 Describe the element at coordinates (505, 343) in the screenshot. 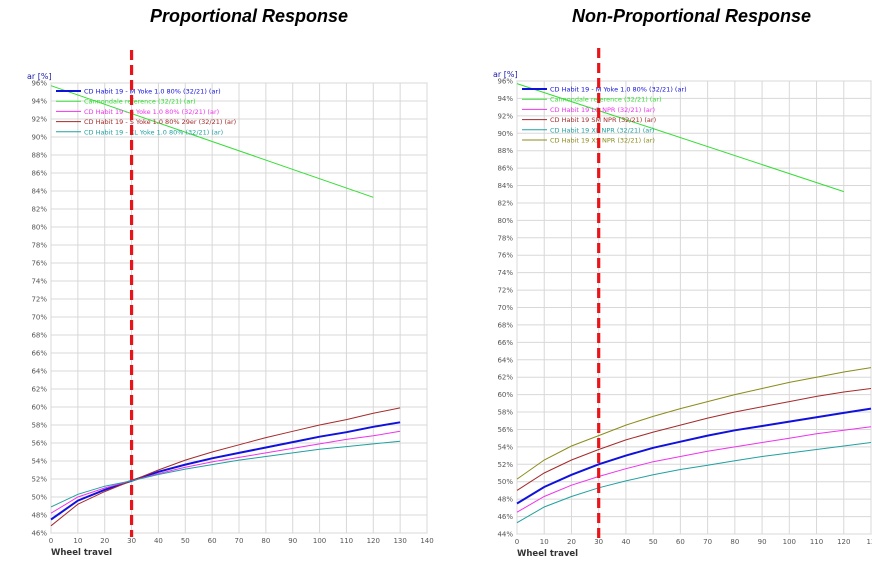

I see `y-tick-label: 66%` at that location.